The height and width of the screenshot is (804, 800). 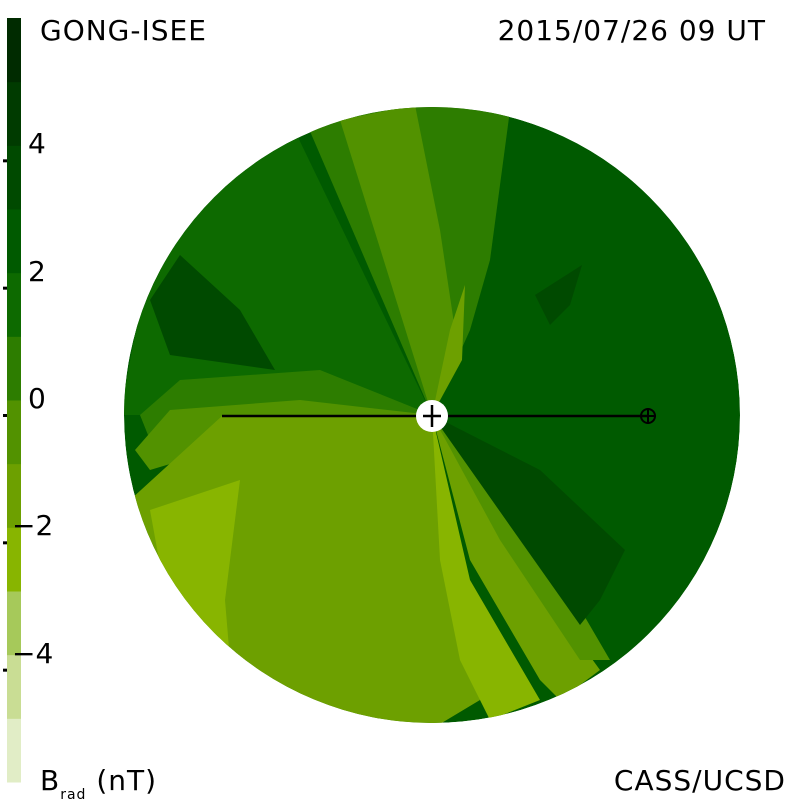 What do you see at coordinates (448, 350) in the screenshot?
I see `north-spike` at bounding box center [448, 350].